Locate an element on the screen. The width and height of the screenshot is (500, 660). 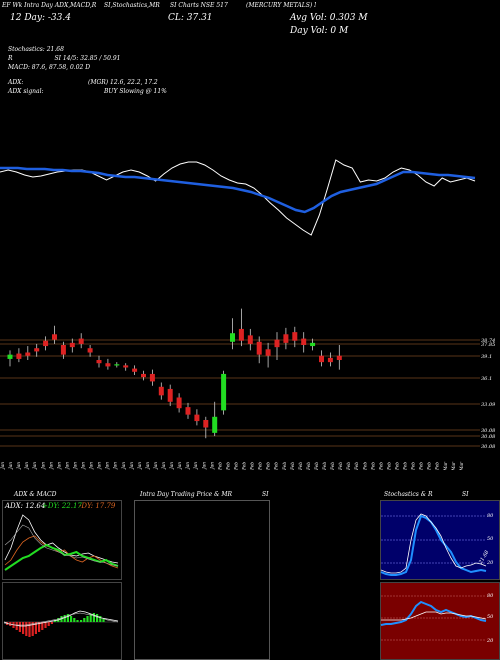
date-label: 19 Jan is located at coordinates (115, 466).